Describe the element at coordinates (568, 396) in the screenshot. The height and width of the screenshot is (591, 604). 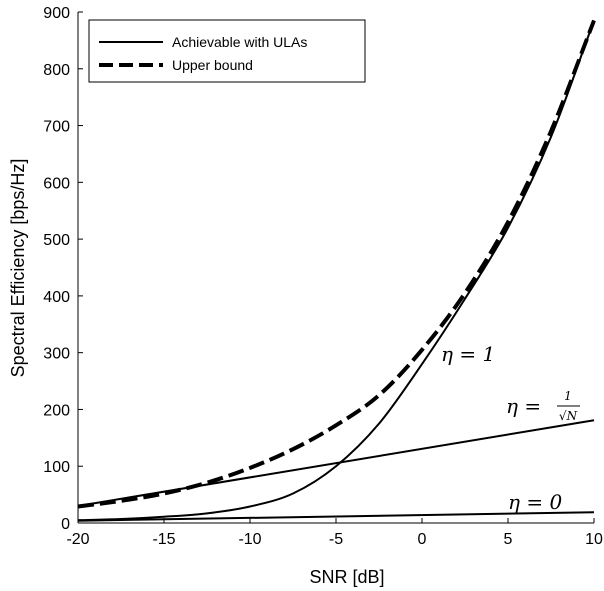
I see `annotation-fraction-numerator: 1` at that location.